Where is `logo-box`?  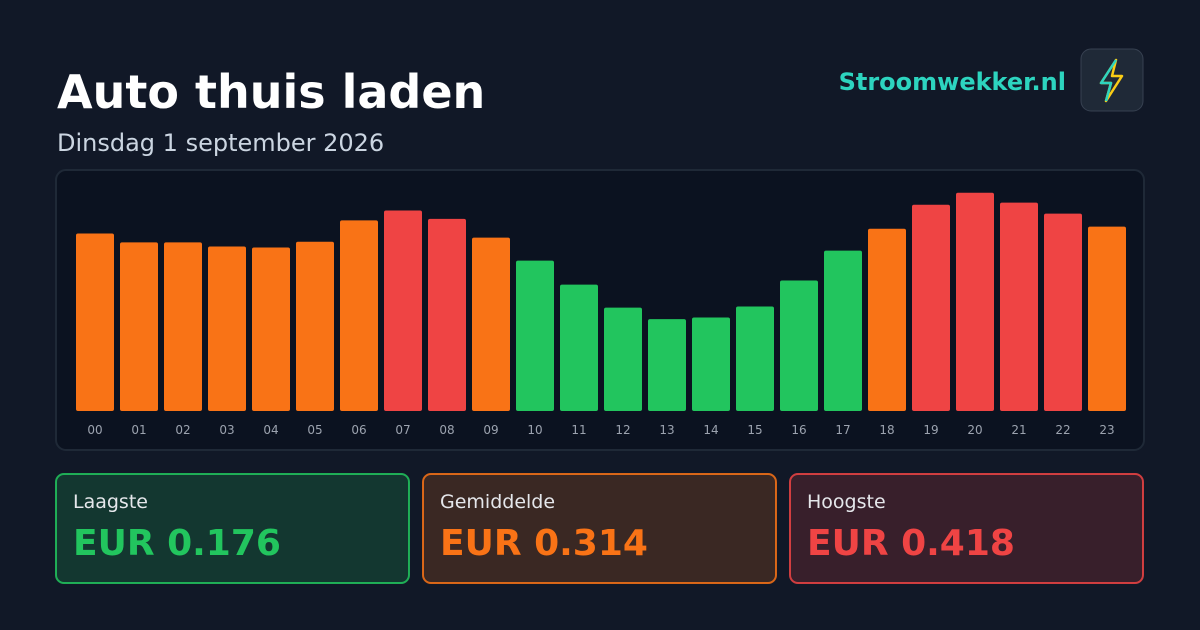
logo-box is located at coordinates (1112, 80).